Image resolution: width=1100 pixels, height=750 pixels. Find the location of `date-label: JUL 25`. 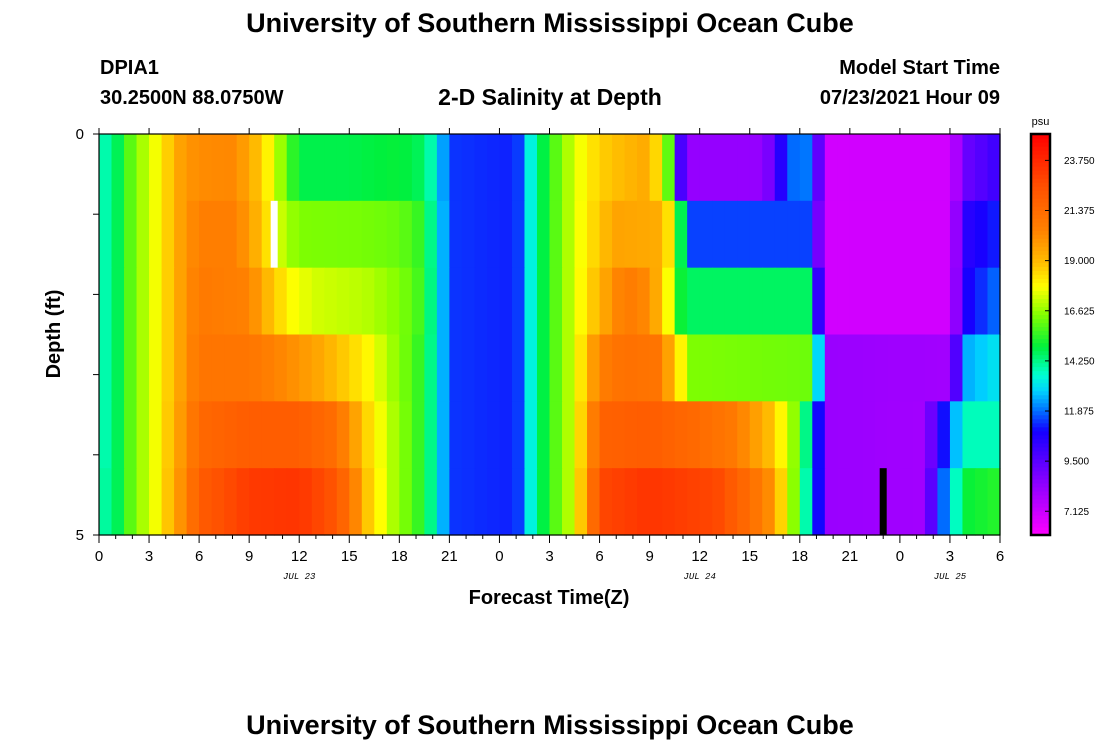

date-label: JUL 25 is located at coordinates (950, 577).